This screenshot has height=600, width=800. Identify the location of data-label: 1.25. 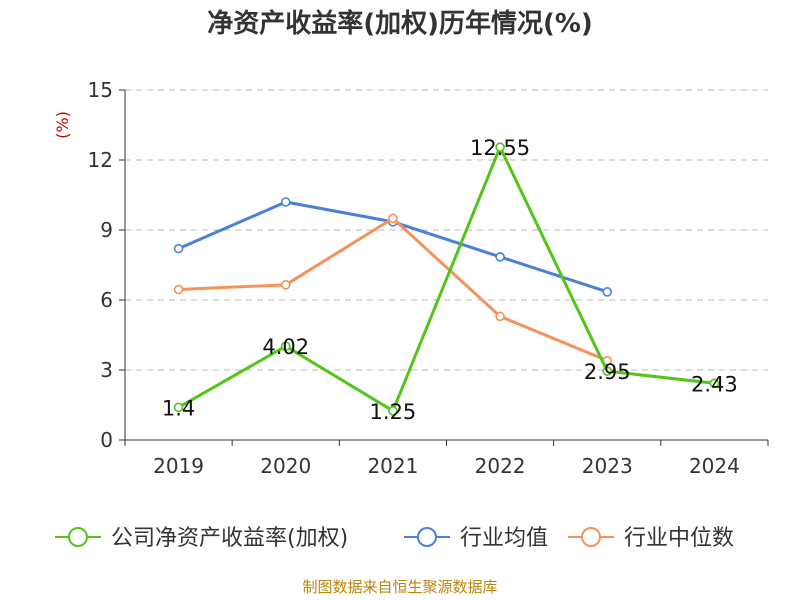
(393, 412).